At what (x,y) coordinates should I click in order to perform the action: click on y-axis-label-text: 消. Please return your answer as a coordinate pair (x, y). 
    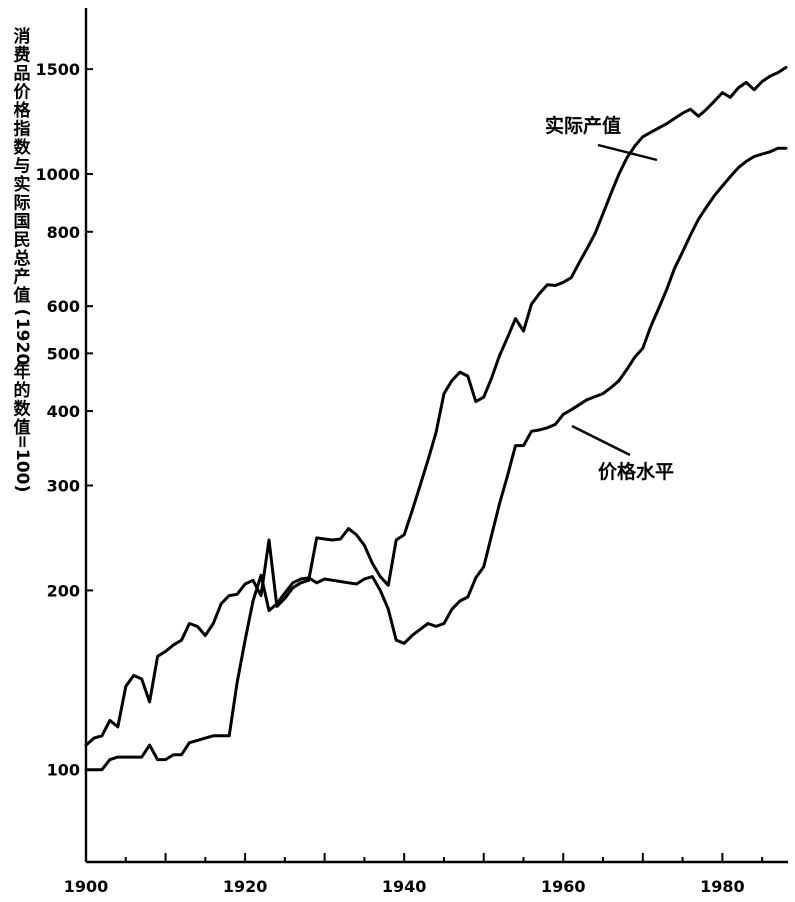
    Looking at the image, I should click on (22, 36).